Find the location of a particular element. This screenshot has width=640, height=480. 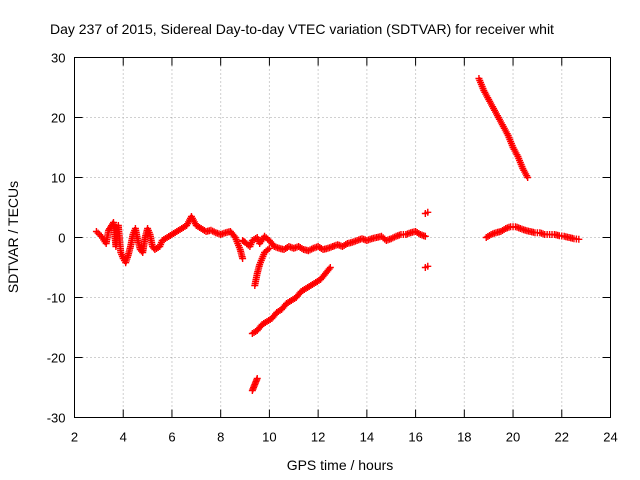

x-tick-label: 20 is located at coordinates (513, 437).